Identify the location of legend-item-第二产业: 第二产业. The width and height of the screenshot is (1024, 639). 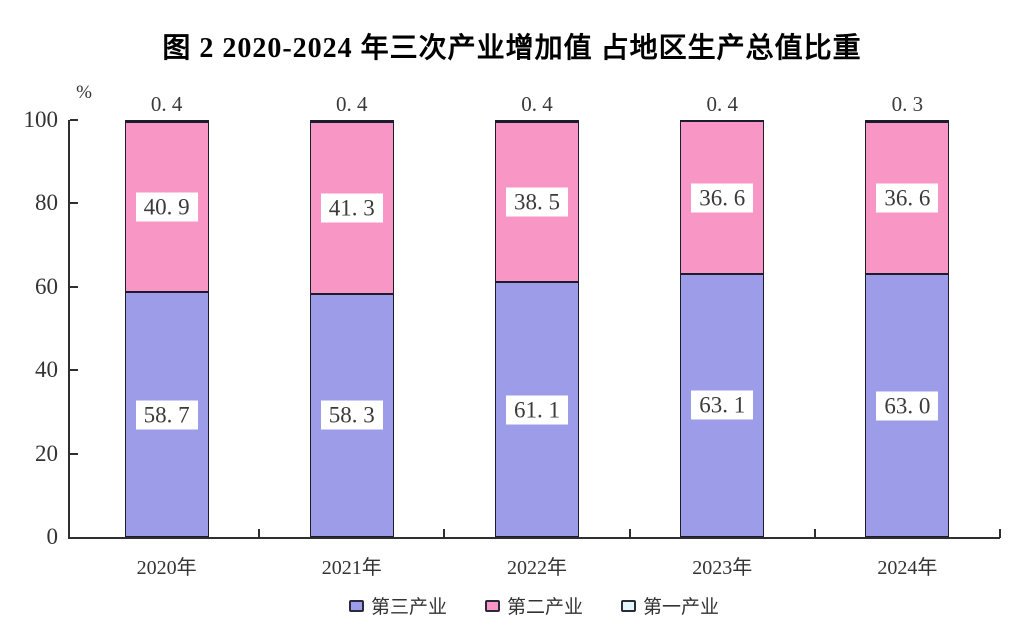
(533, 605).